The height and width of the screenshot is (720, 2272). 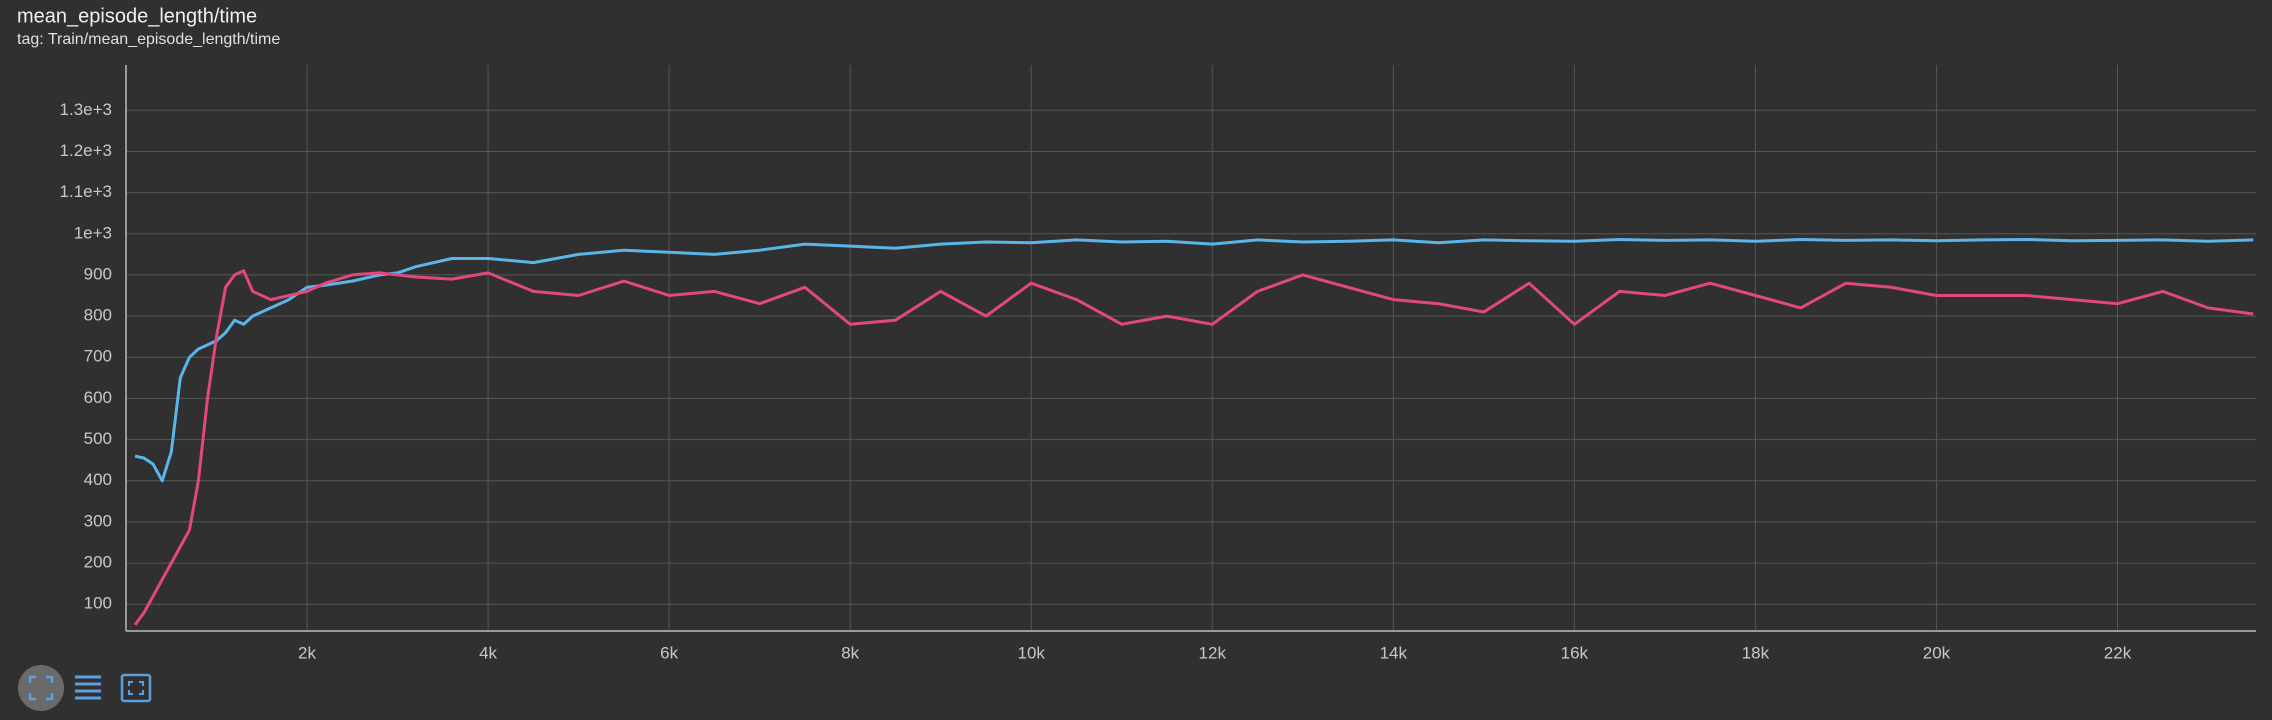 I want to click on x-tick-label: 10k, so click(x=1032, y=652).